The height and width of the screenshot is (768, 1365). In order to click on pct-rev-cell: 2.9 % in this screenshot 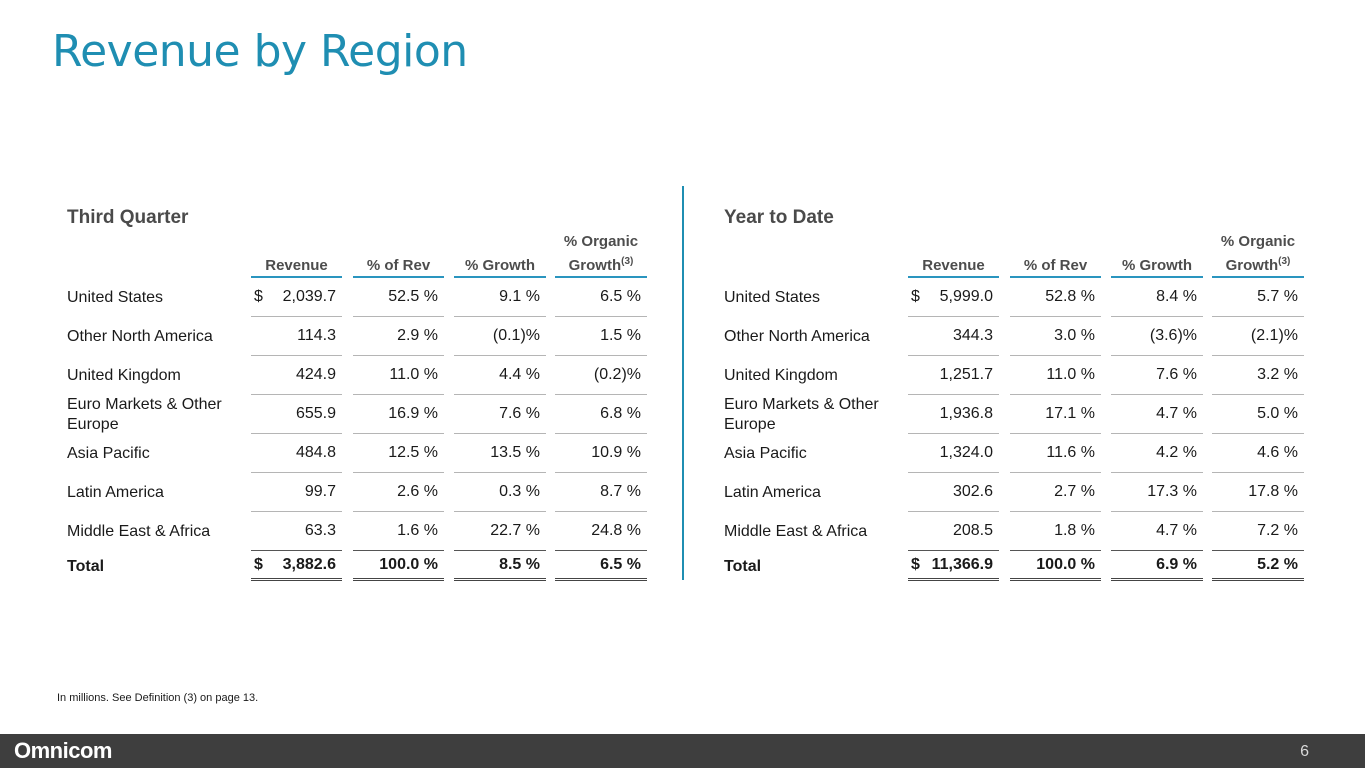, I will do `click(398, 336)`.